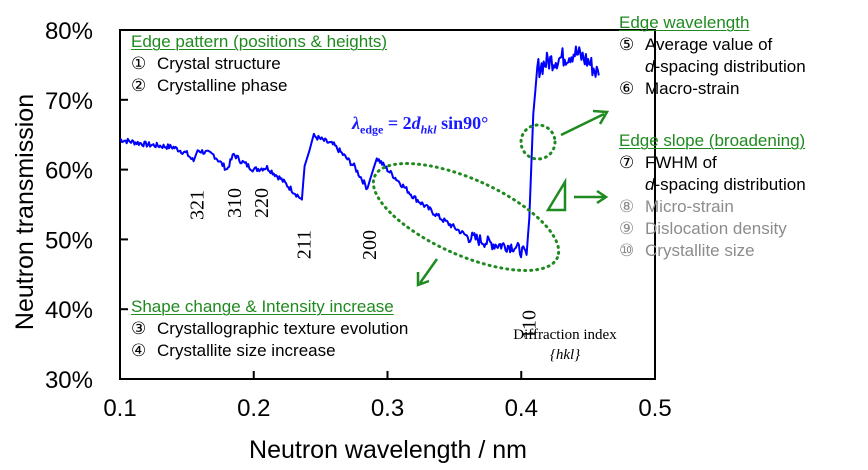  Describe the element at coordinates (388, 450) in the screenshot. I see `x-axis-label: Neutron wavelength / nm` at that location.